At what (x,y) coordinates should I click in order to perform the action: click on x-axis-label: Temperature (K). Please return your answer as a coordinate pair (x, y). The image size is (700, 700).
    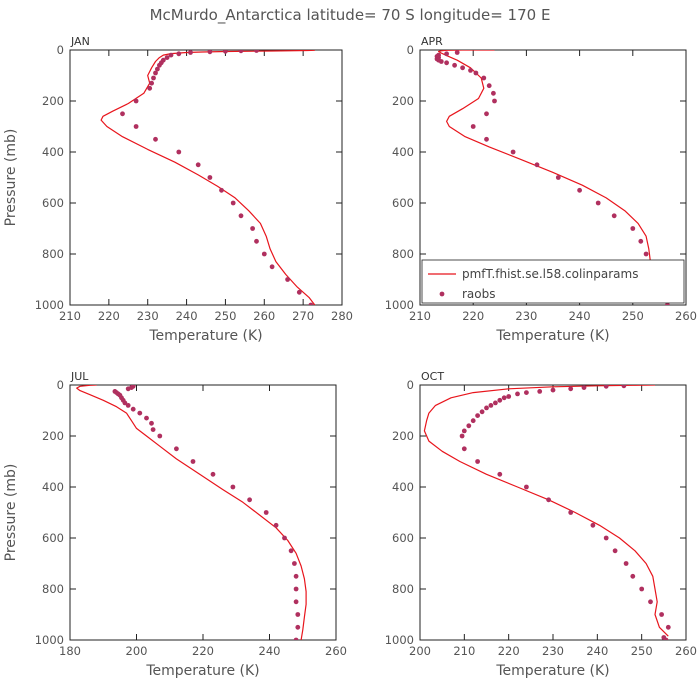
    Looking at the image, I should click on (552, 671).